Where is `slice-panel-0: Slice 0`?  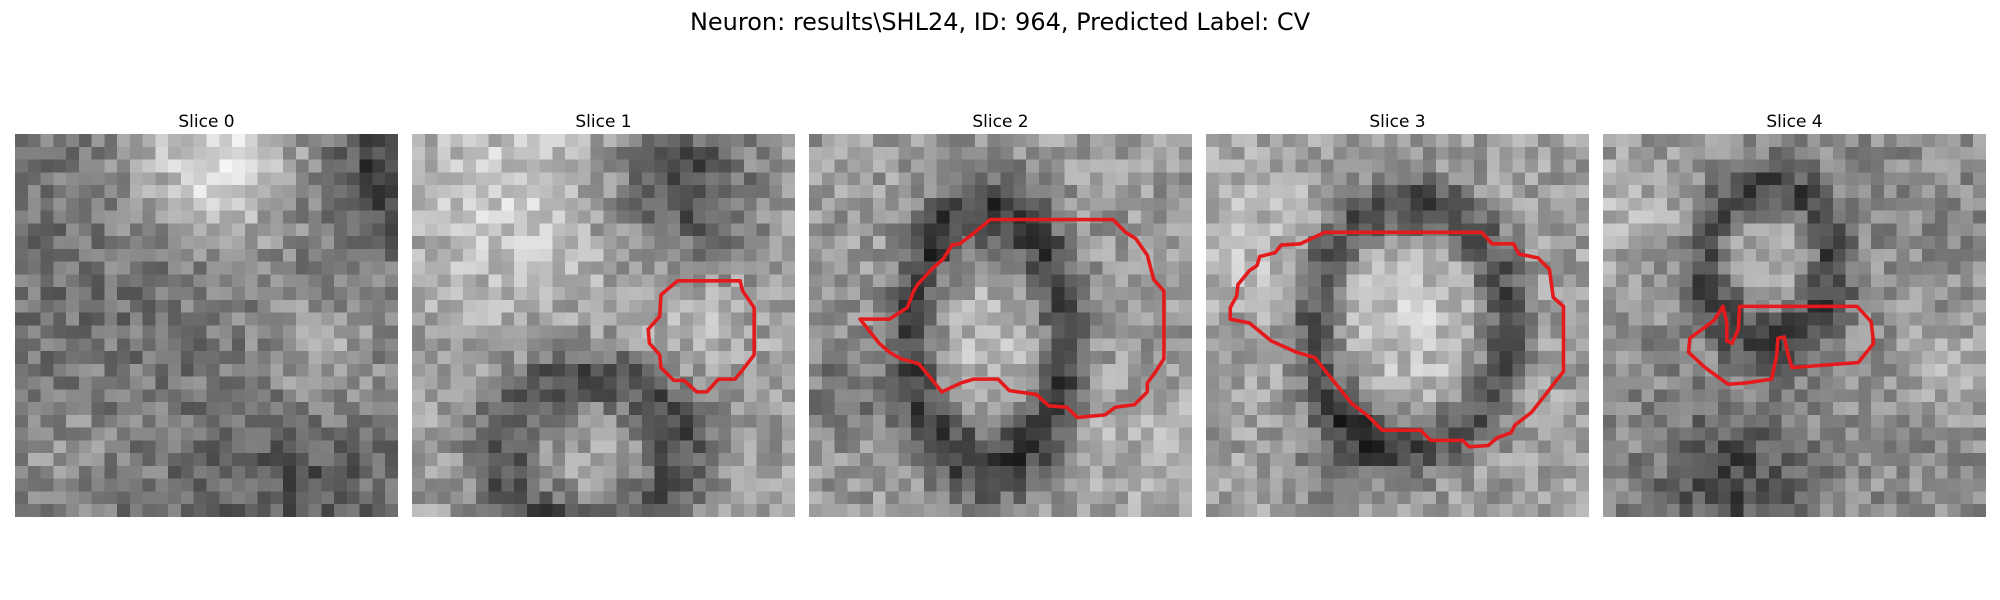 slice-panel-0: Slice 0 is located at coordinates (206, 313).